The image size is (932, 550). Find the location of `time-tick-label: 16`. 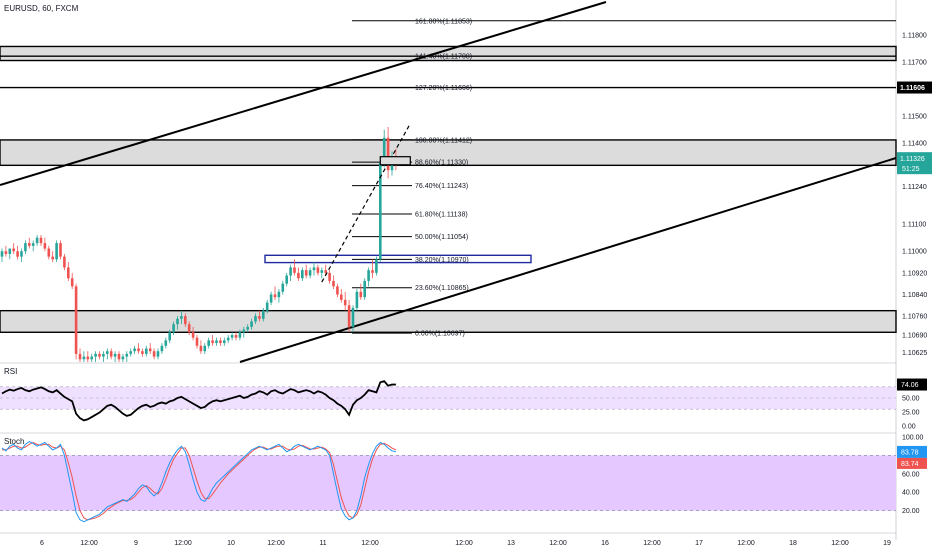

time-tick-label: 16 is located at coordinates (605, 543).